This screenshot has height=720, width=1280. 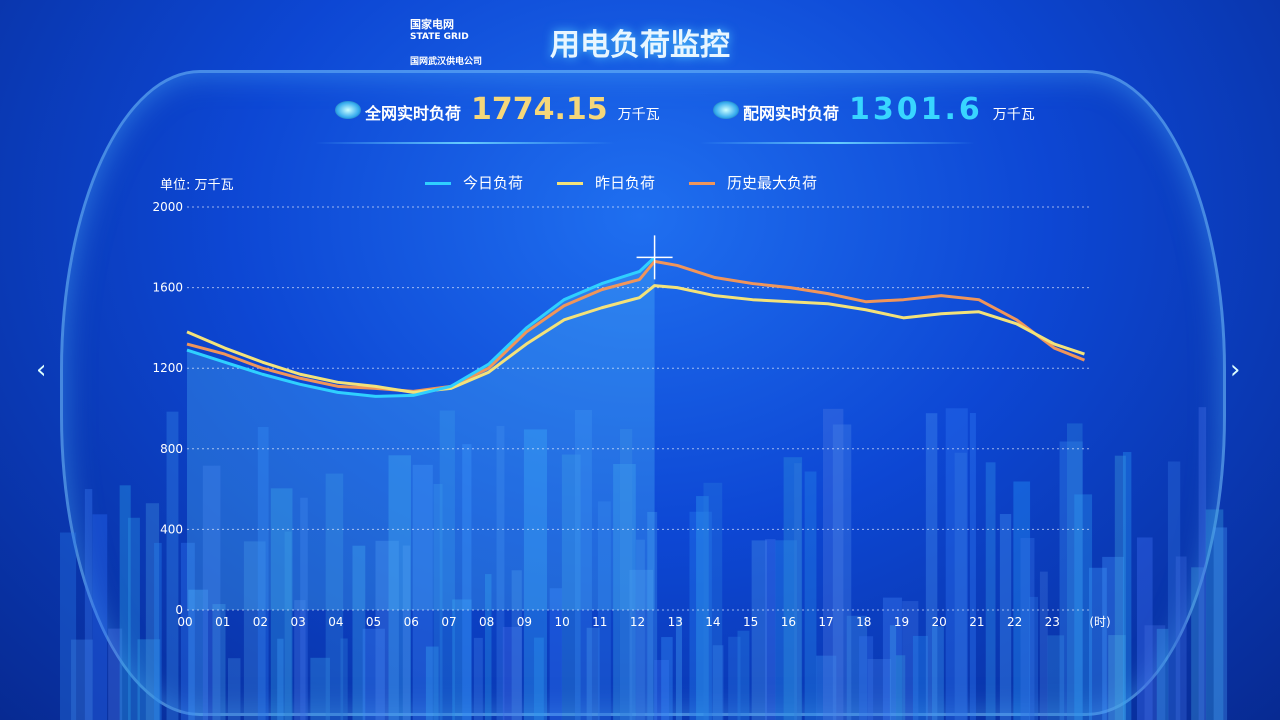 I want to click on unit-label: 单位: 万千瓦, so click(x=197, y=185).